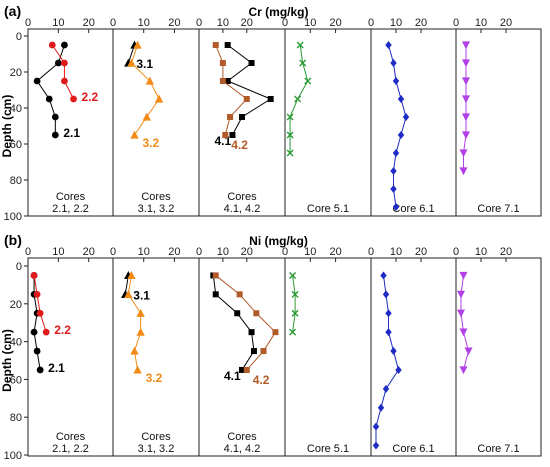  I want to click on y-axis-label: Depth (cm), so click(7, 360).